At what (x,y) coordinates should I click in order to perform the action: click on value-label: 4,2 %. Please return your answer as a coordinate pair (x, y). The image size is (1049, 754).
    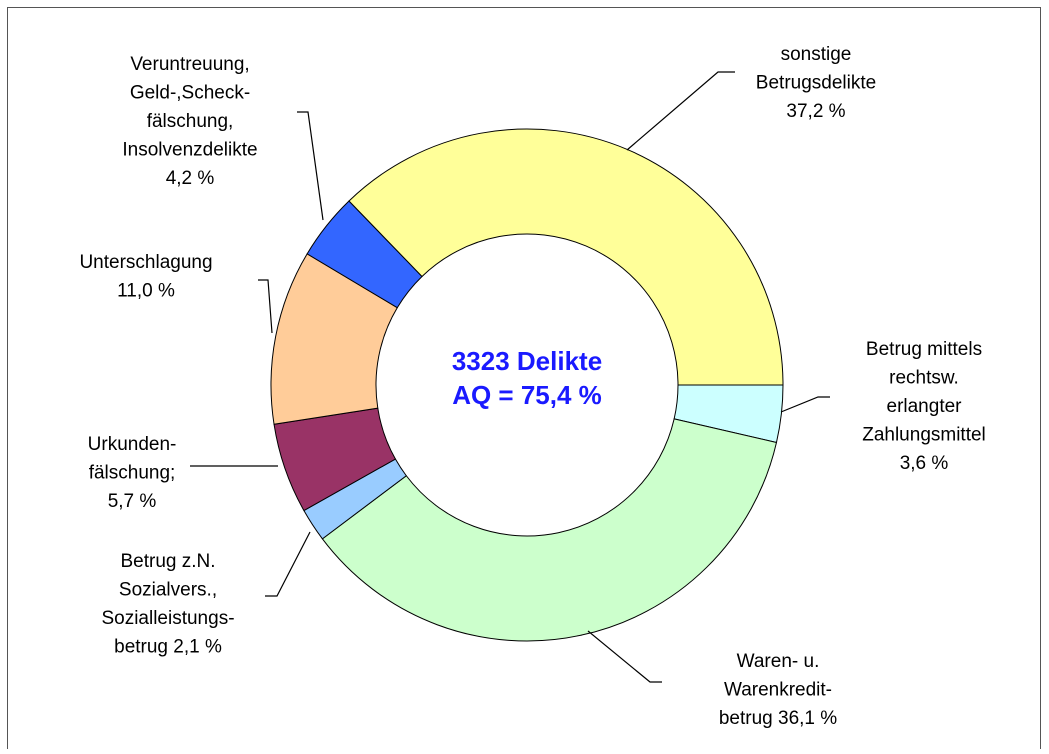
    Looking at the image, I should click on (190, 178).